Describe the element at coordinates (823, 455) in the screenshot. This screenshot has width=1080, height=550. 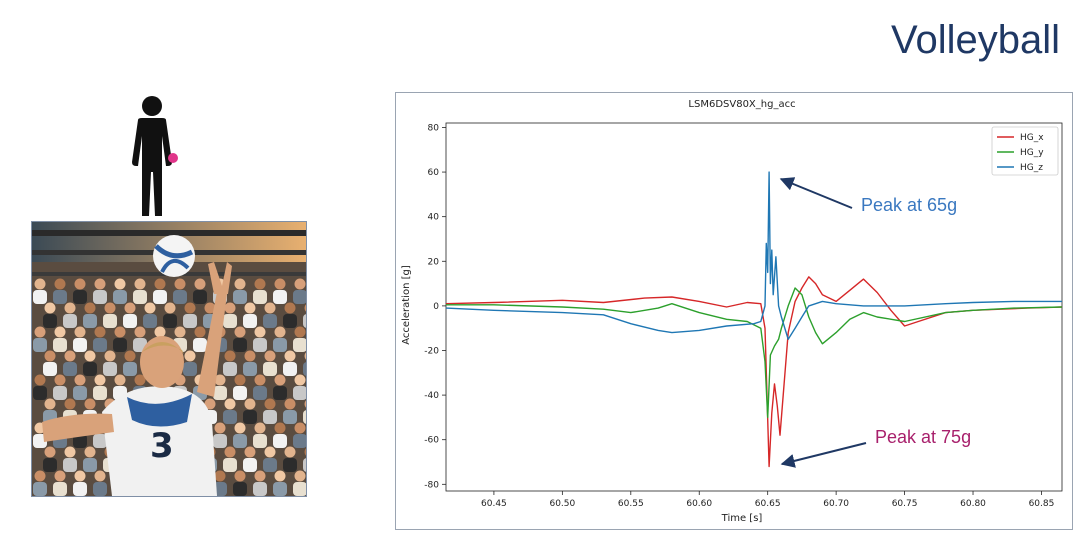
I see `peak-x-arrow` at that location.